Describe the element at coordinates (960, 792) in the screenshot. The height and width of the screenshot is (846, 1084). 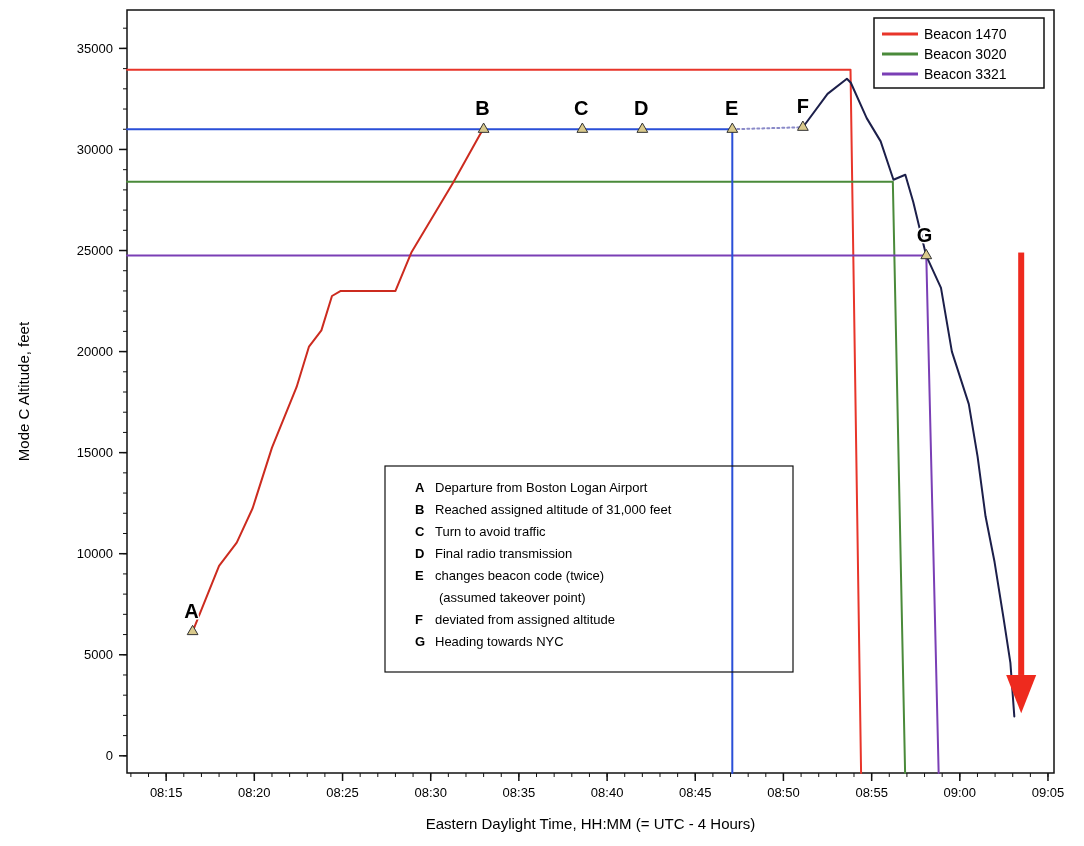
I see `x-tick-label: 09:00` at that location.